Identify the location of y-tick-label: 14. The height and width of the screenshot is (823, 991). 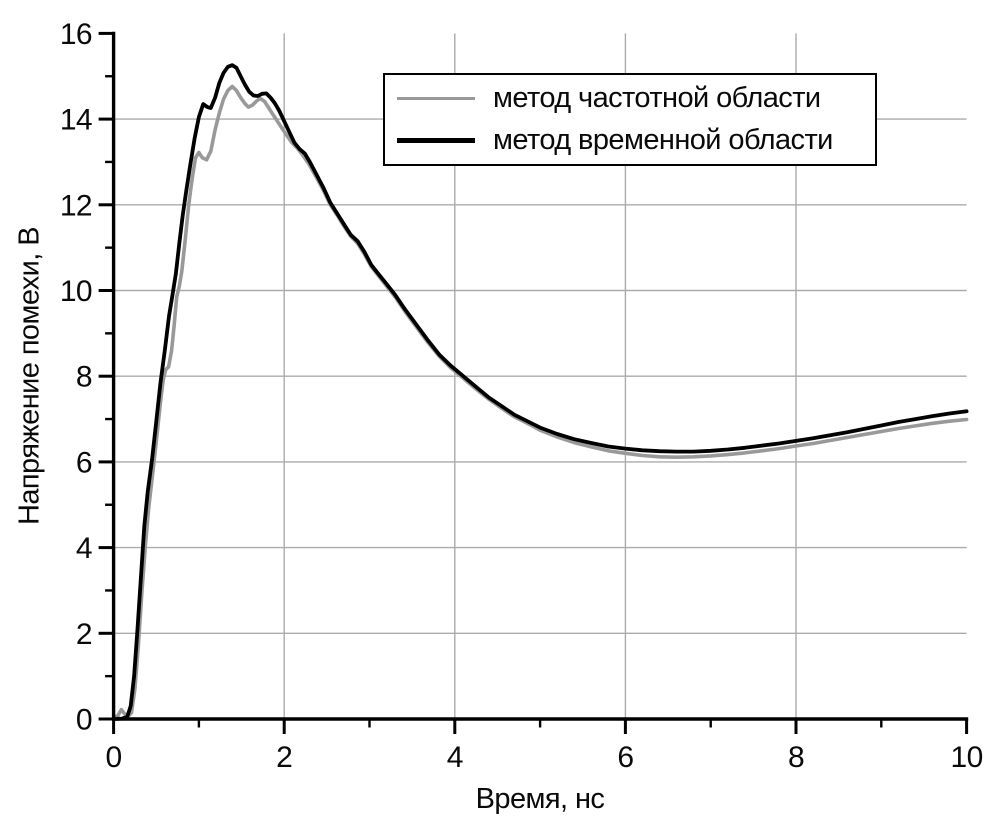
(76, 120).